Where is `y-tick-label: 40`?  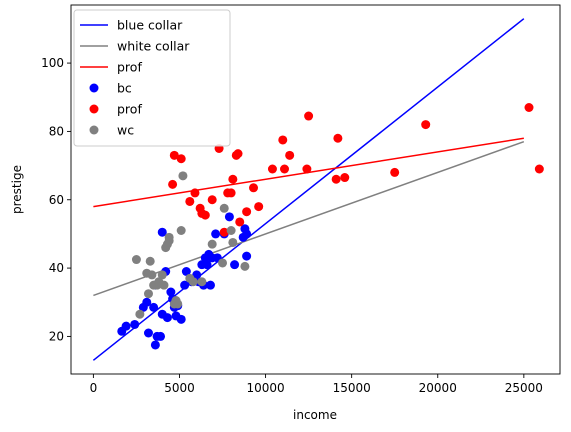 y-tick-label: 40 is located at coordinates (56, 268).